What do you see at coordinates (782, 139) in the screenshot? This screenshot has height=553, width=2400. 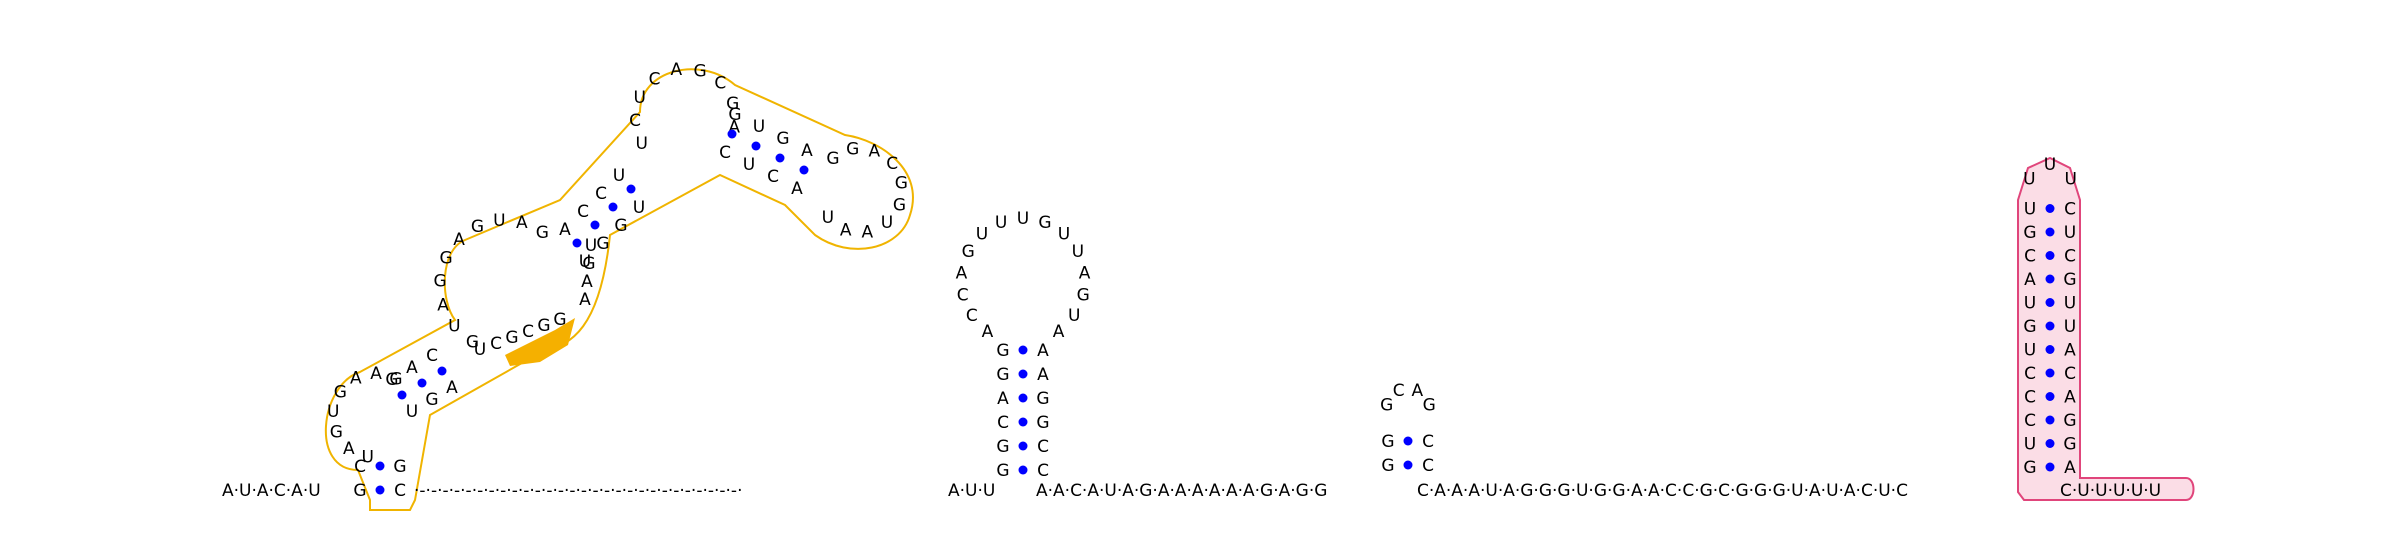 I see `domain1-stem4-left-base: G` at bounding box center [782, 139].